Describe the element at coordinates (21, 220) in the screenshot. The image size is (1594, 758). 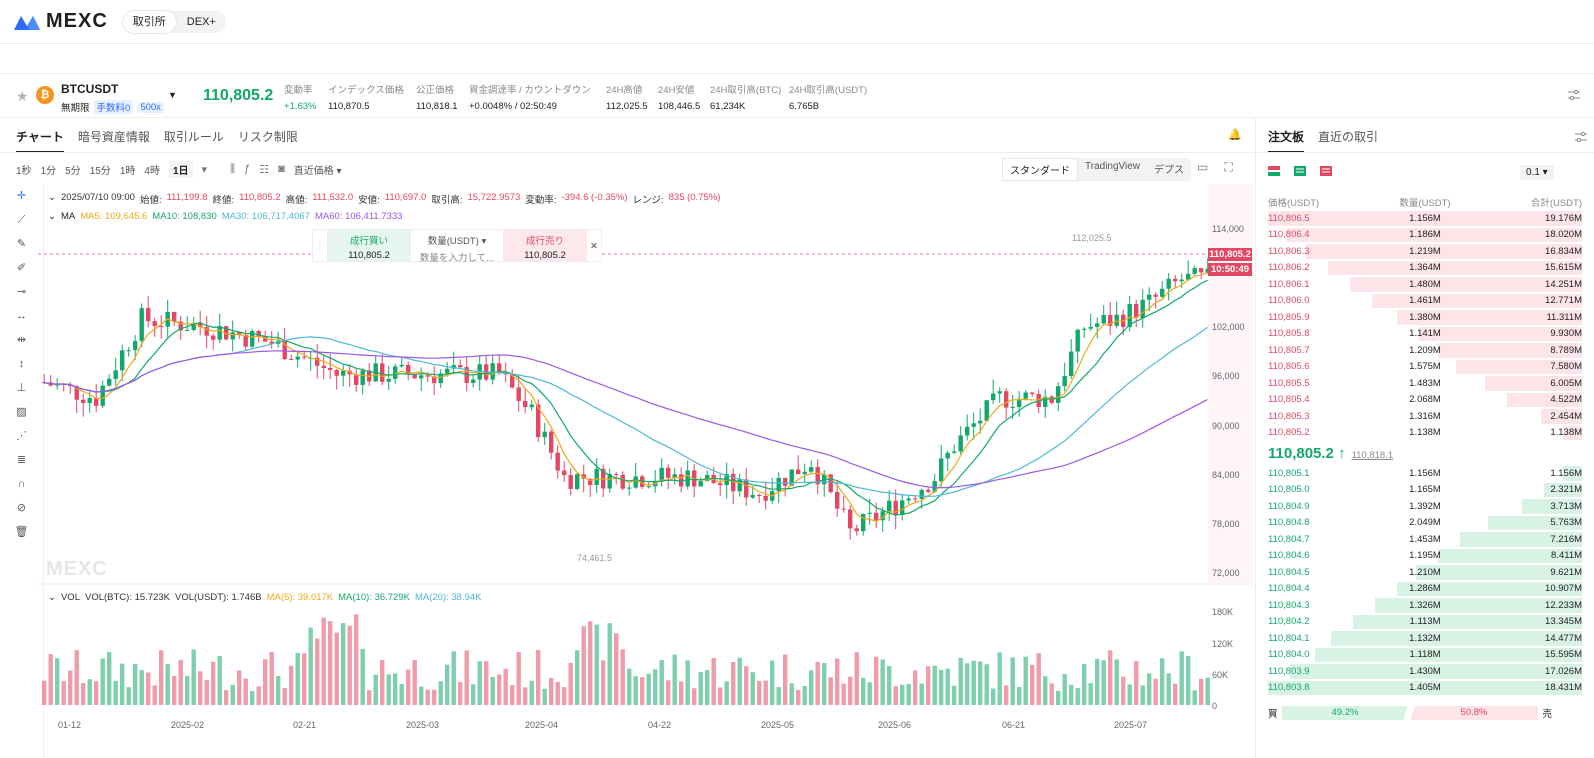
I see `trend-line-icon: ⟋` at that location.